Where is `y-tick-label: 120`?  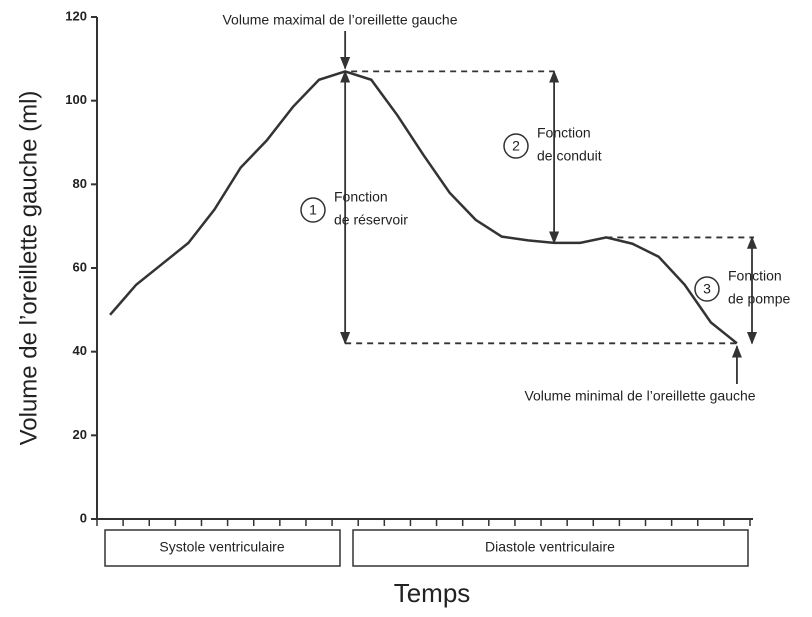
y-tick-label: 120 is located at coordinates (76, 15).